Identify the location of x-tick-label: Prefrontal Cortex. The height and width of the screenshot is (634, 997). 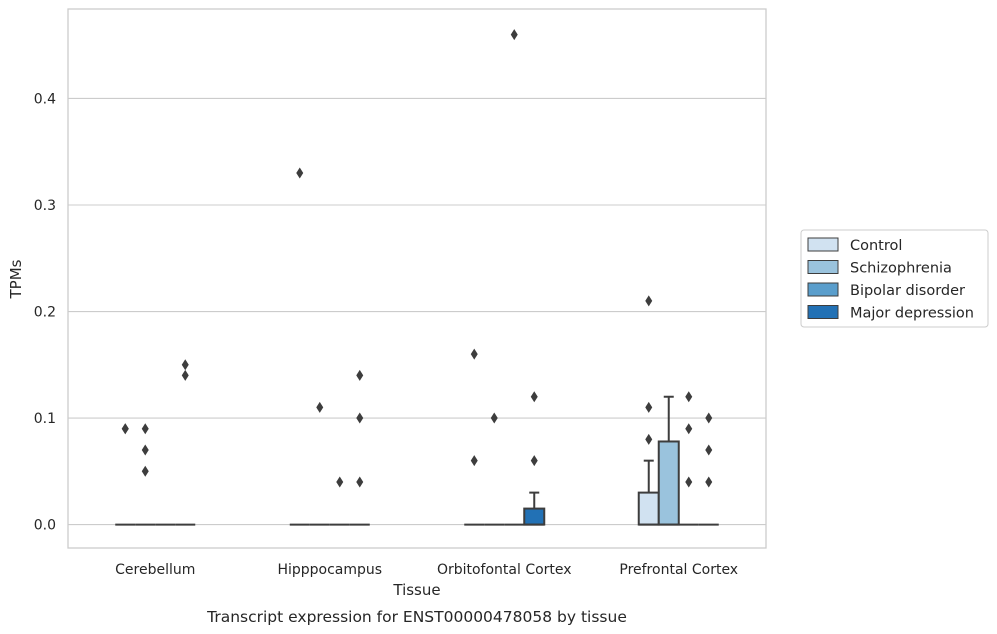
(678, 570).